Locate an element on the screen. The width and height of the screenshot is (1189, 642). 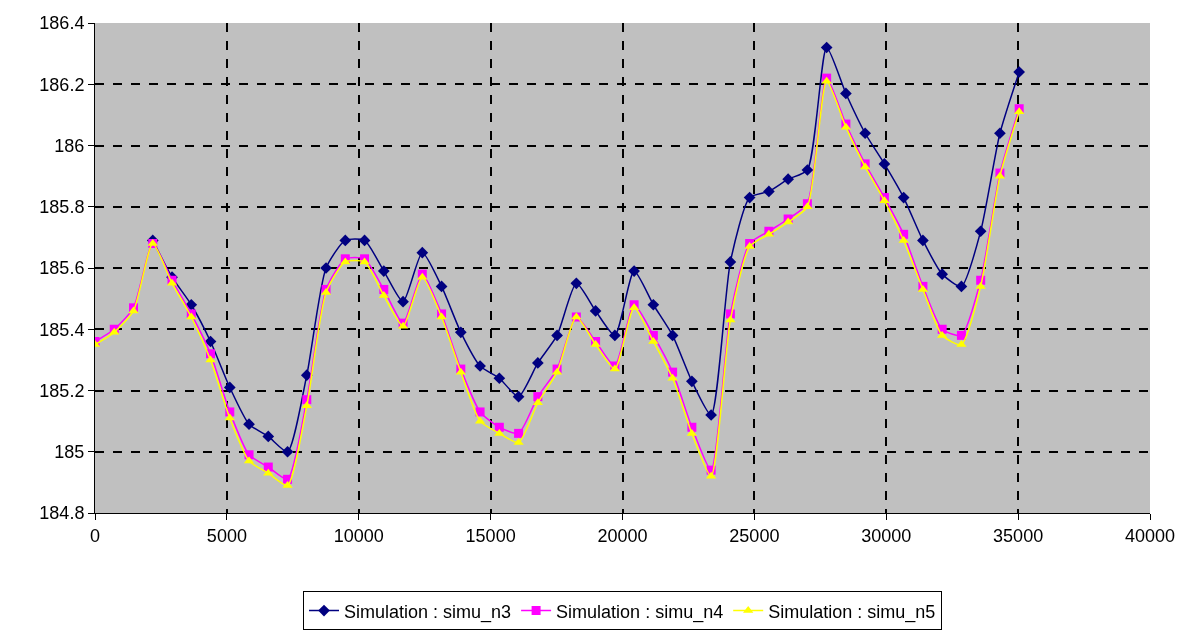
legend-label: Simulation : simu_n5 is located at coordinates (852, 612).